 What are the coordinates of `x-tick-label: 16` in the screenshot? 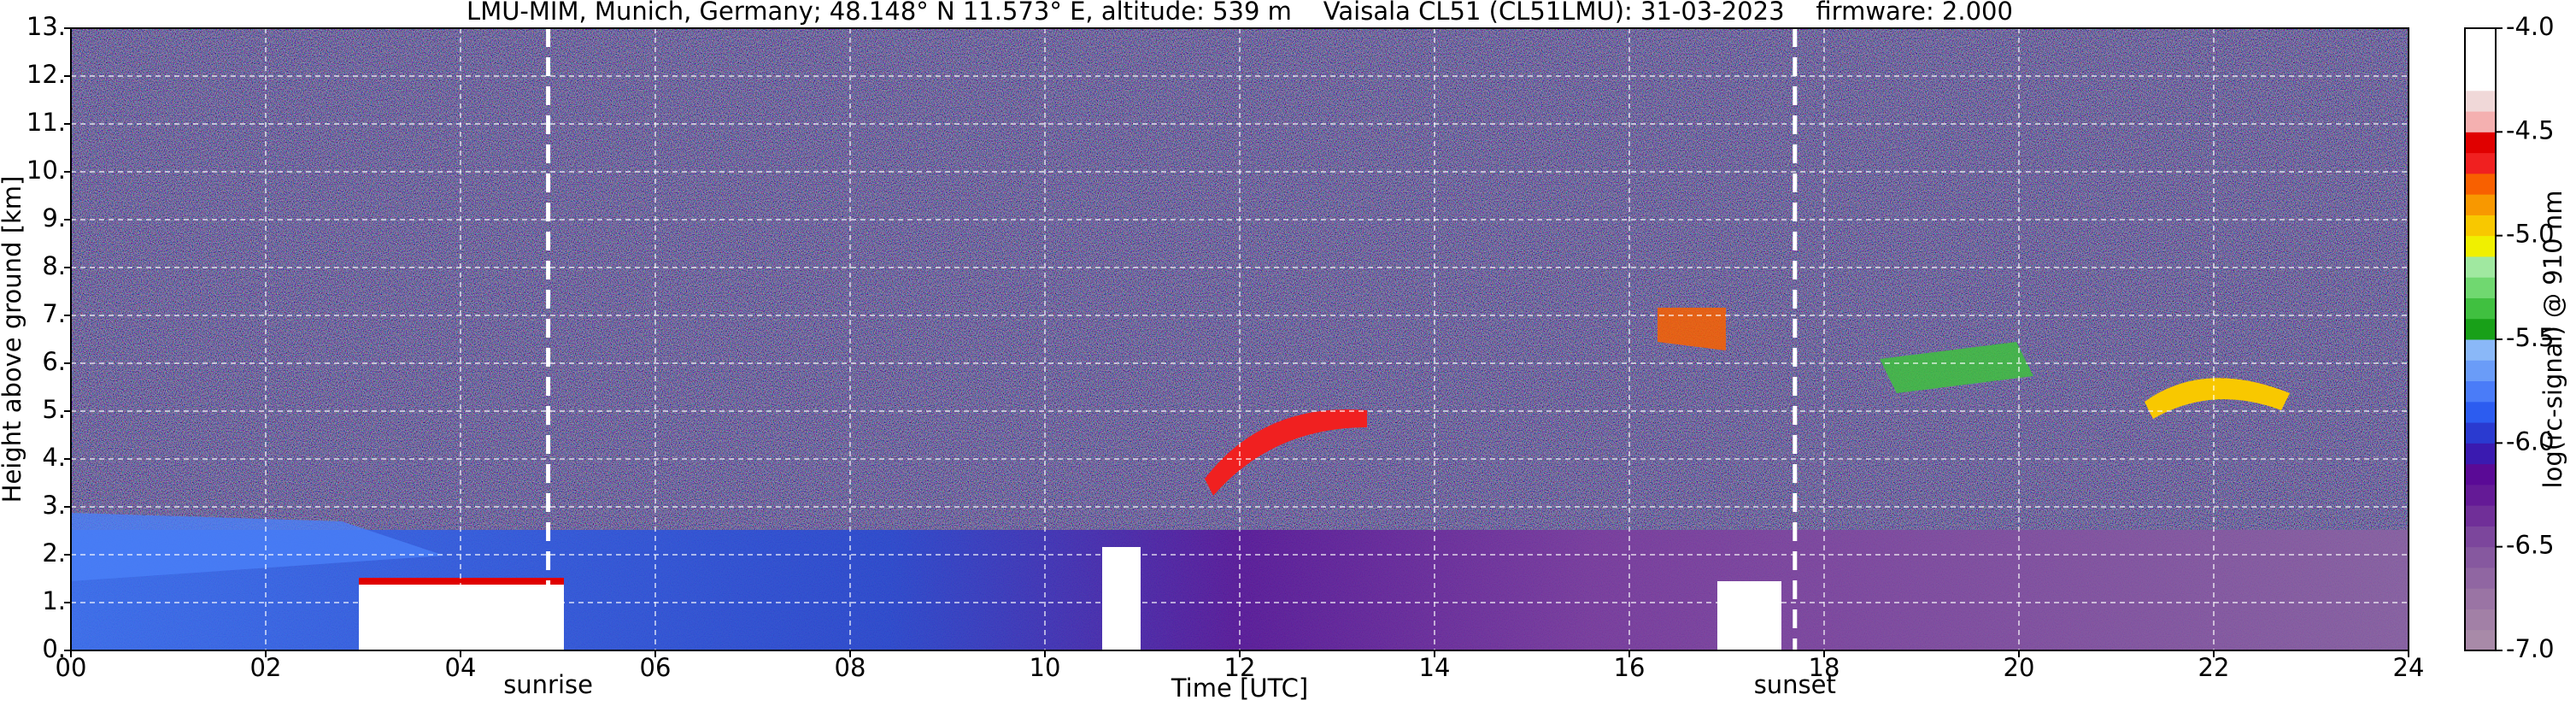 It's located at (1630, 667).